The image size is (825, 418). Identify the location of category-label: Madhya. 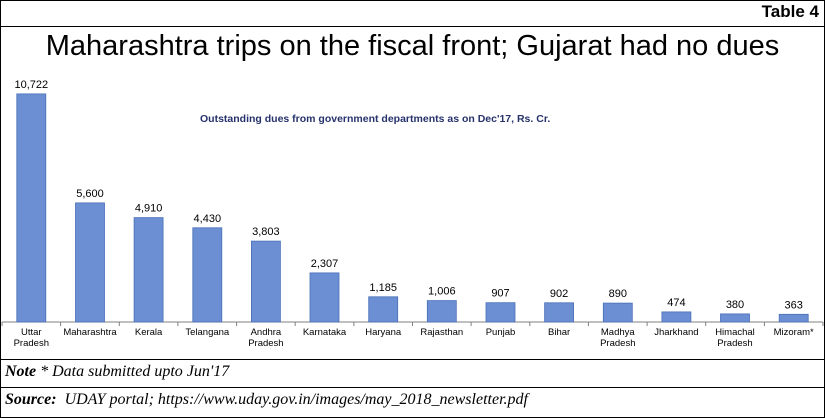
(618, 332).